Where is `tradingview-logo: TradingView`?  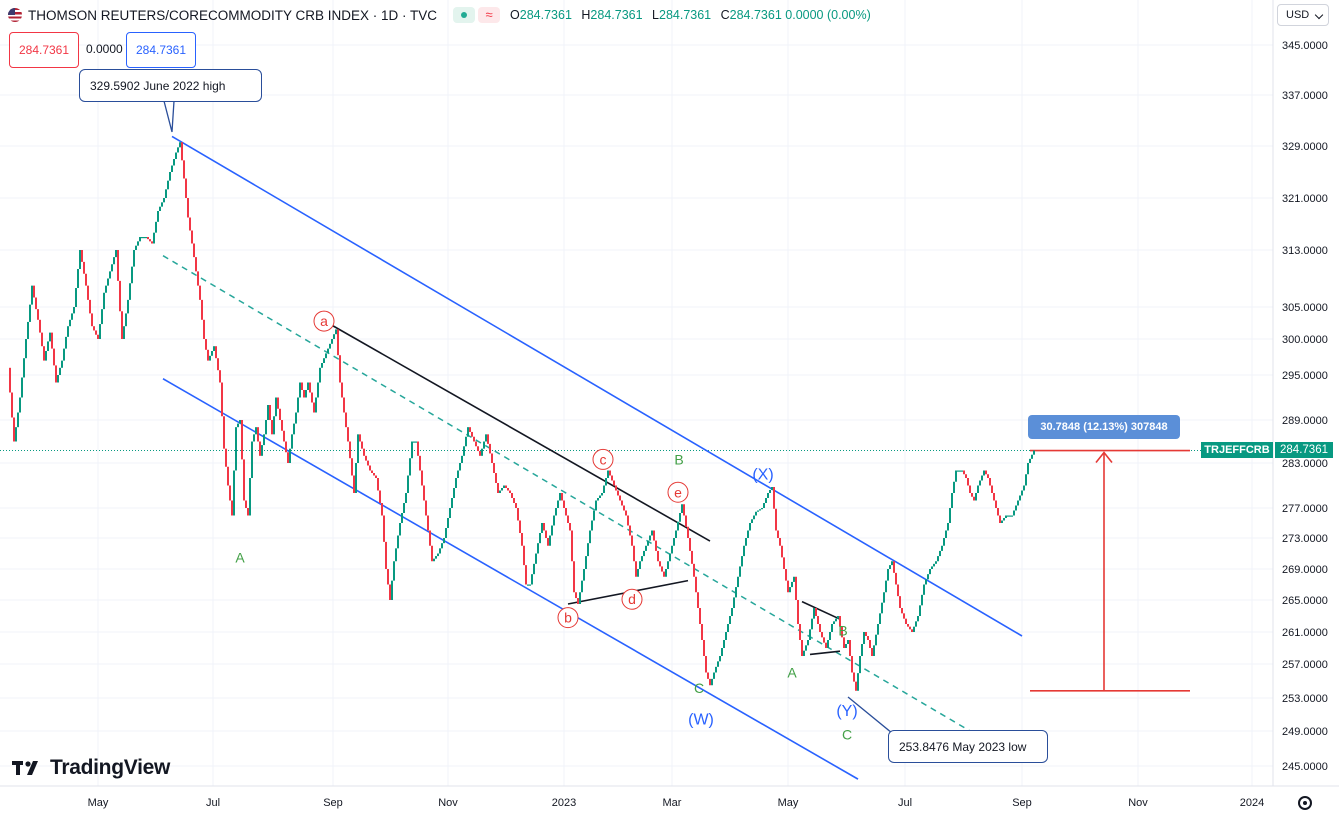
tradingview-logo: TradingView is located at coordinates (91, 768).